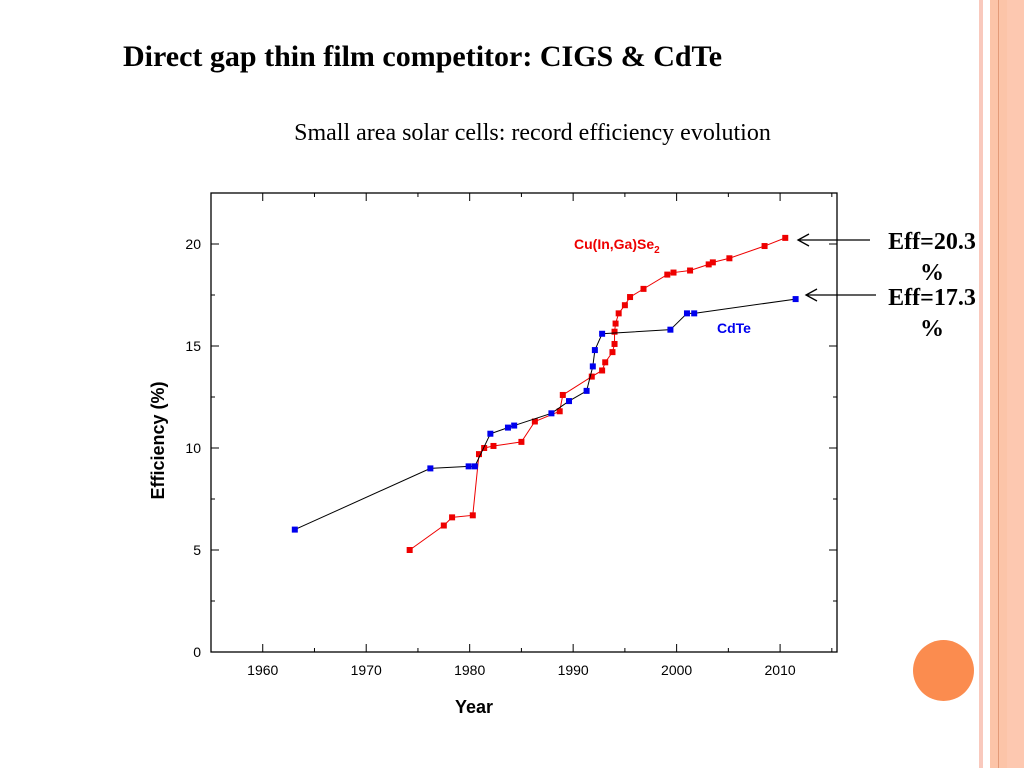 The height and width of the screenshot is (768, 1024). I want to click on series-label-main: CdTe, so click(734, 328).